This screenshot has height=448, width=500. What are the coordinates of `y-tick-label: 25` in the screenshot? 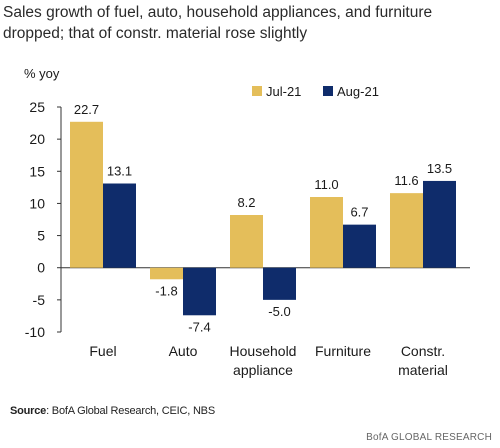 It's located at (37, 107).